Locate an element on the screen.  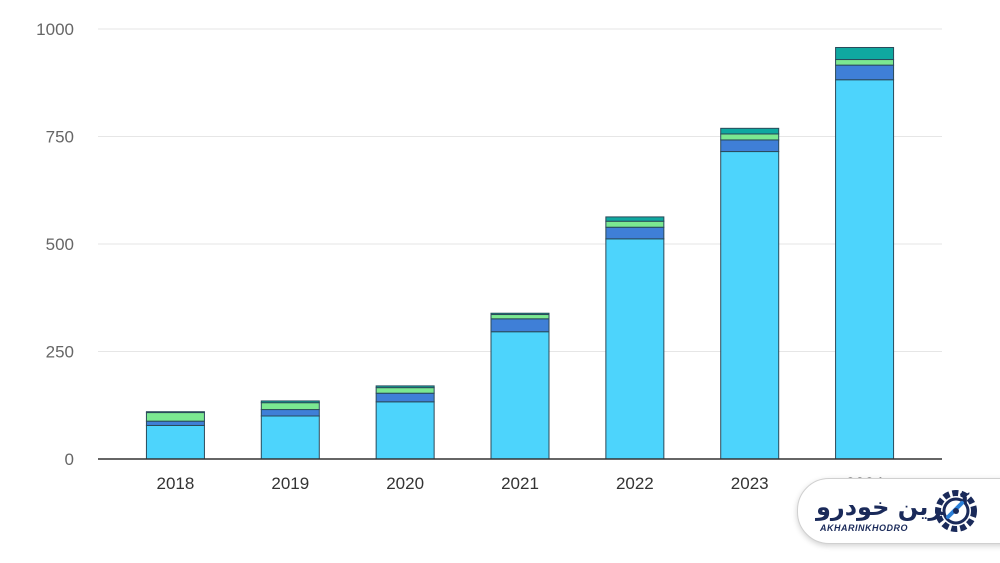
x-tick-label: 2023 is located at coordinates (750, 483).